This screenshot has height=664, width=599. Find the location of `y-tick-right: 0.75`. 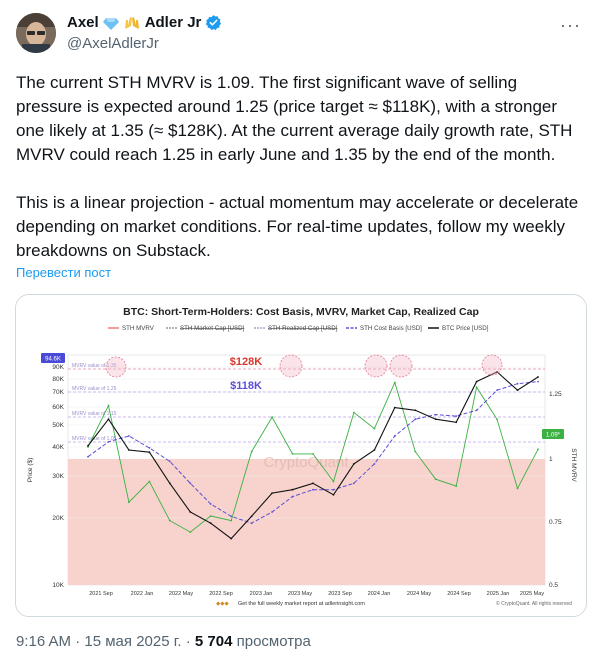

y-tick-right: 0.75 is located at coordinates (555, 522).